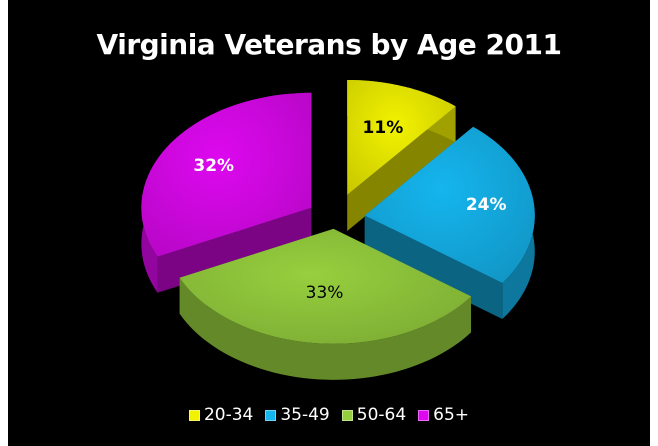 The width and height of the screenshot is (658, 446). Describe the element at coordinates (214, 165) in the screenshot. I see `data-label-65+: 32%` at that location.